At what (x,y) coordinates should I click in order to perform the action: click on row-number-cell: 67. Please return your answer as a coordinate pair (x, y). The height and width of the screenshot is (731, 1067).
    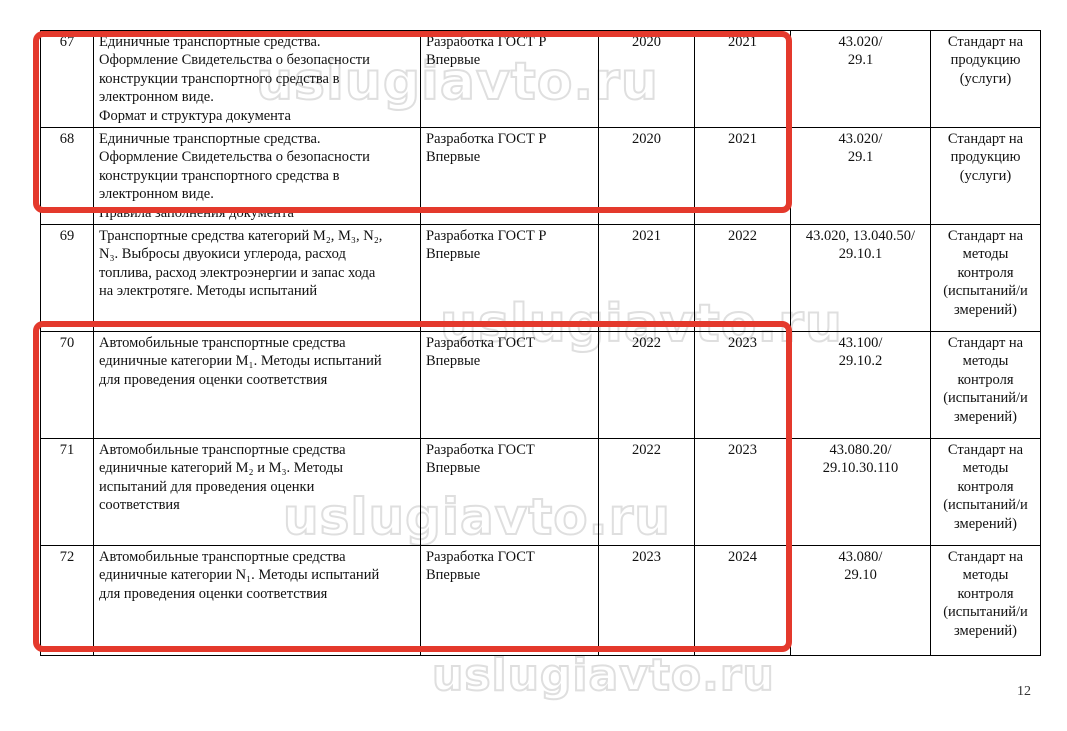
    Looking at the image, I should click on (67, 79).